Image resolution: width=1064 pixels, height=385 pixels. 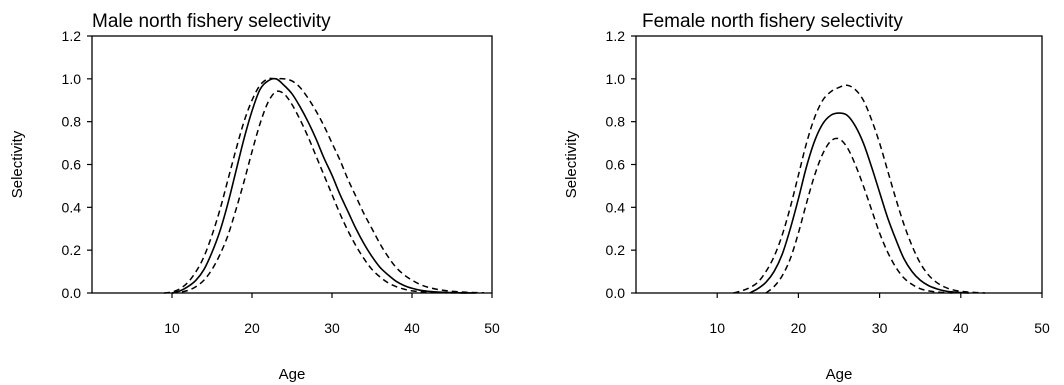 What do you see at coordinates (492, 328) in the screenshot?
I see `chart-1-xtick-label: 50` at bounding box center [492, 328].